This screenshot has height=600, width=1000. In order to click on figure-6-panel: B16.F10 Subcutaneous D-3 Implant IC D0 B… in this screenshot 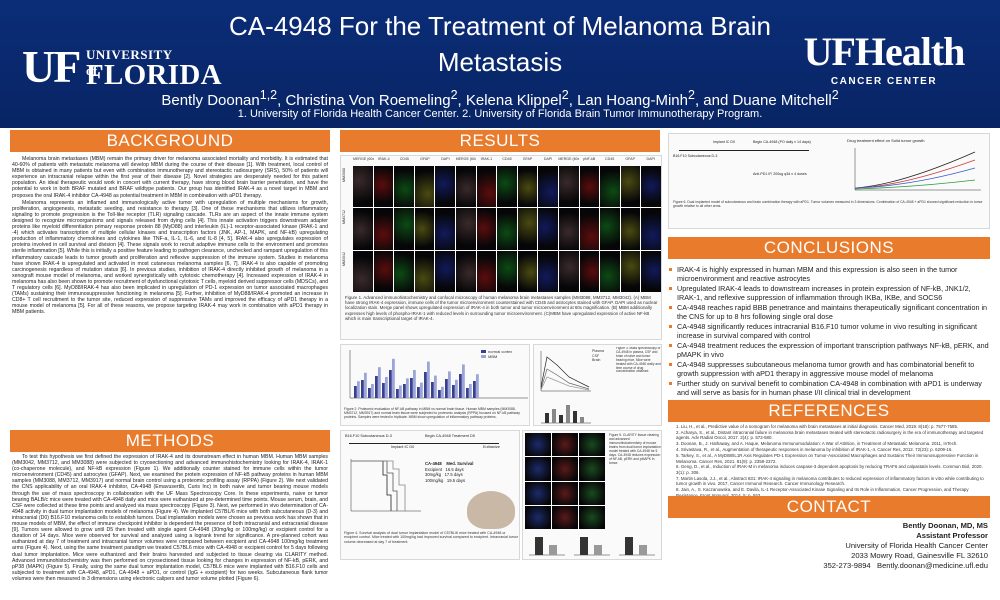, I will do `click(829, 181)`.